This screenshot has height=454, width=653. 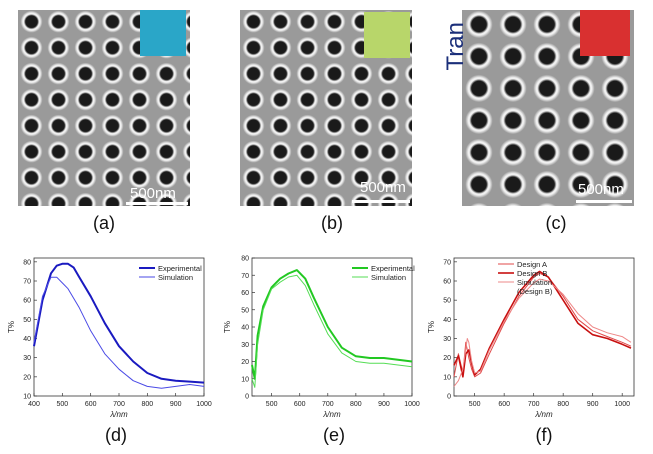 I want to click on panel-label-e: (e), so click(x=334, y=435).